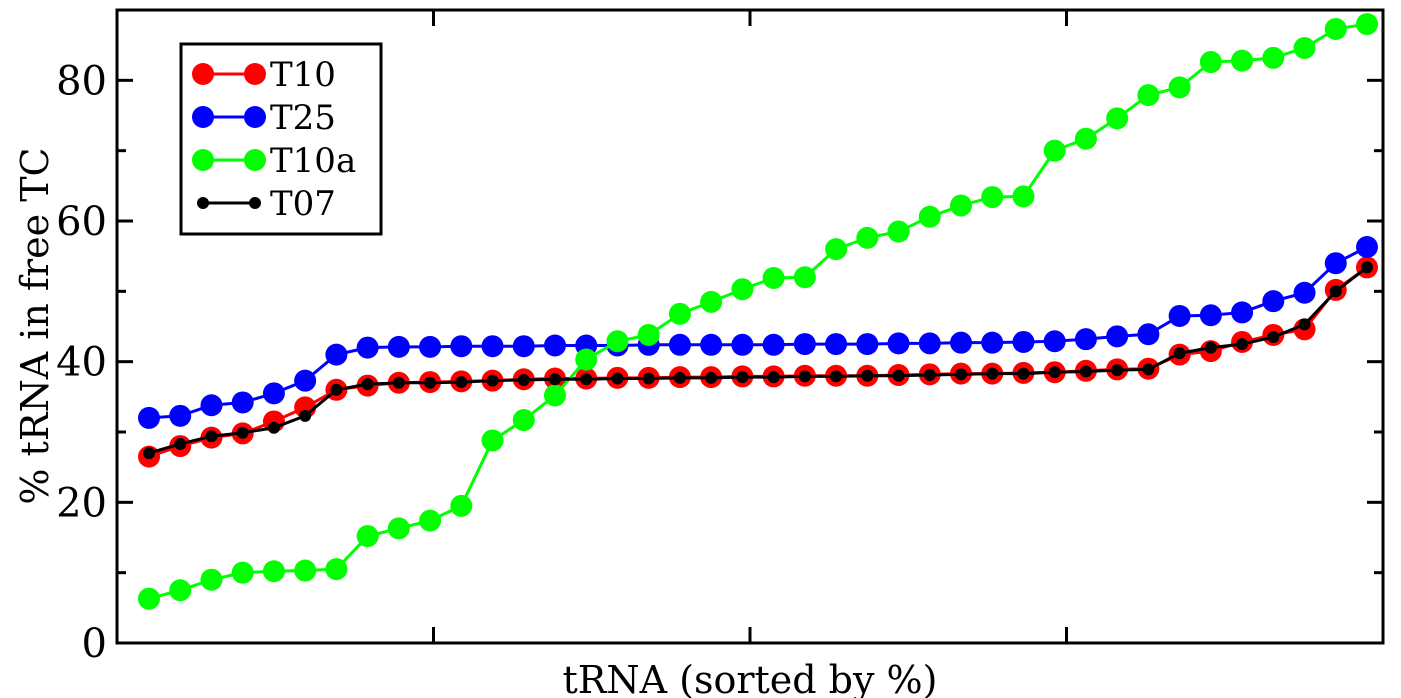  Describe the element at coordinates (303, 75) in the screenshot. I see `legend-label: T10` at that location.